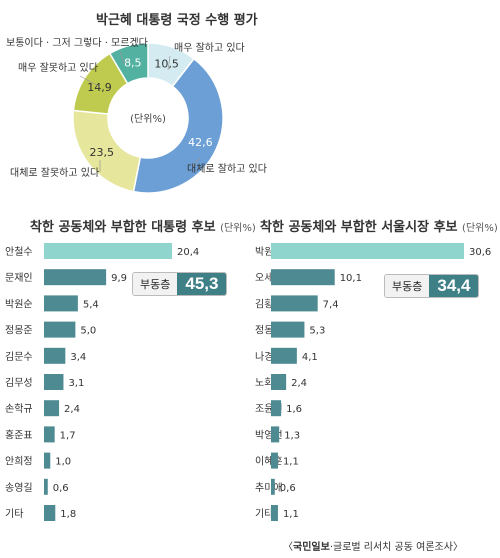 The width and height of the screenshot is (500, 558). Describe the element at coordinates (19, 462) in the screenshot. I see `left-category-label-8: 안희정` at that location.